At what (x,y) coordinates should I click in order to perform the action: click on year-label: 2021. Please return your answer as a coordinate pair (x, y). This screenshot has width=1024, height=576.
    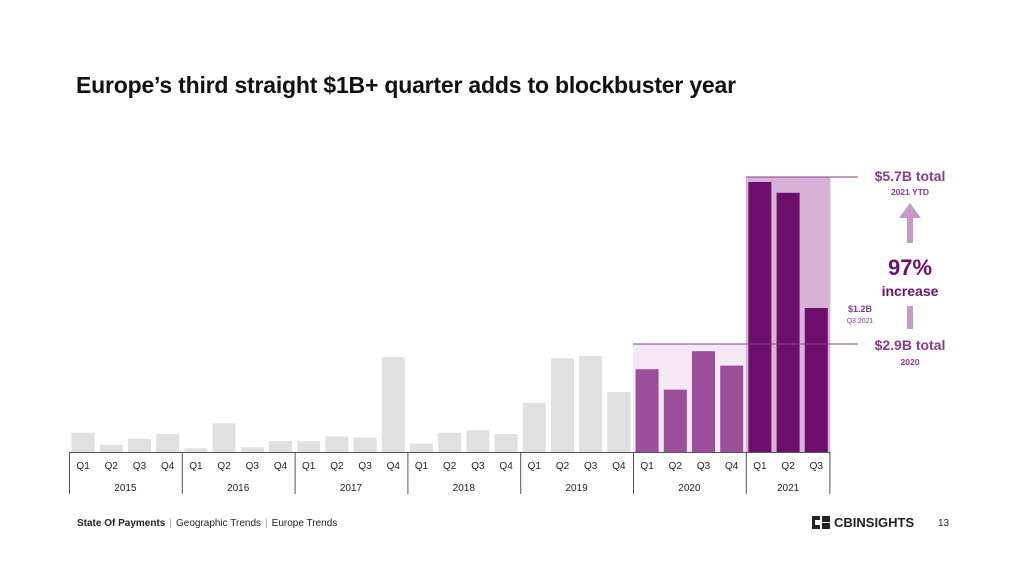
    Looking at the image, I should click on (788, 488).